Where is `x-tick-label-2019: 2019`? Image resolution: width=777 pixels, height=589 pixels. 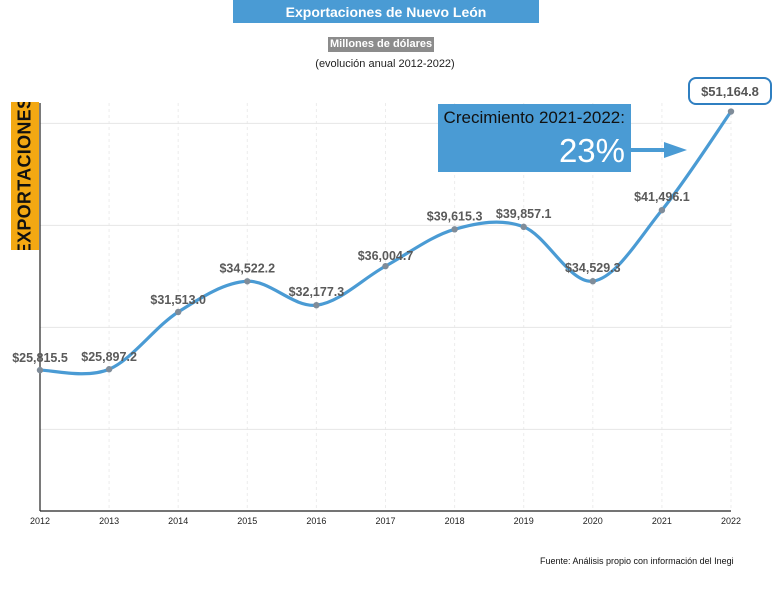 x-tick-label-2019: 2019 is located at coordinates (524, 521).